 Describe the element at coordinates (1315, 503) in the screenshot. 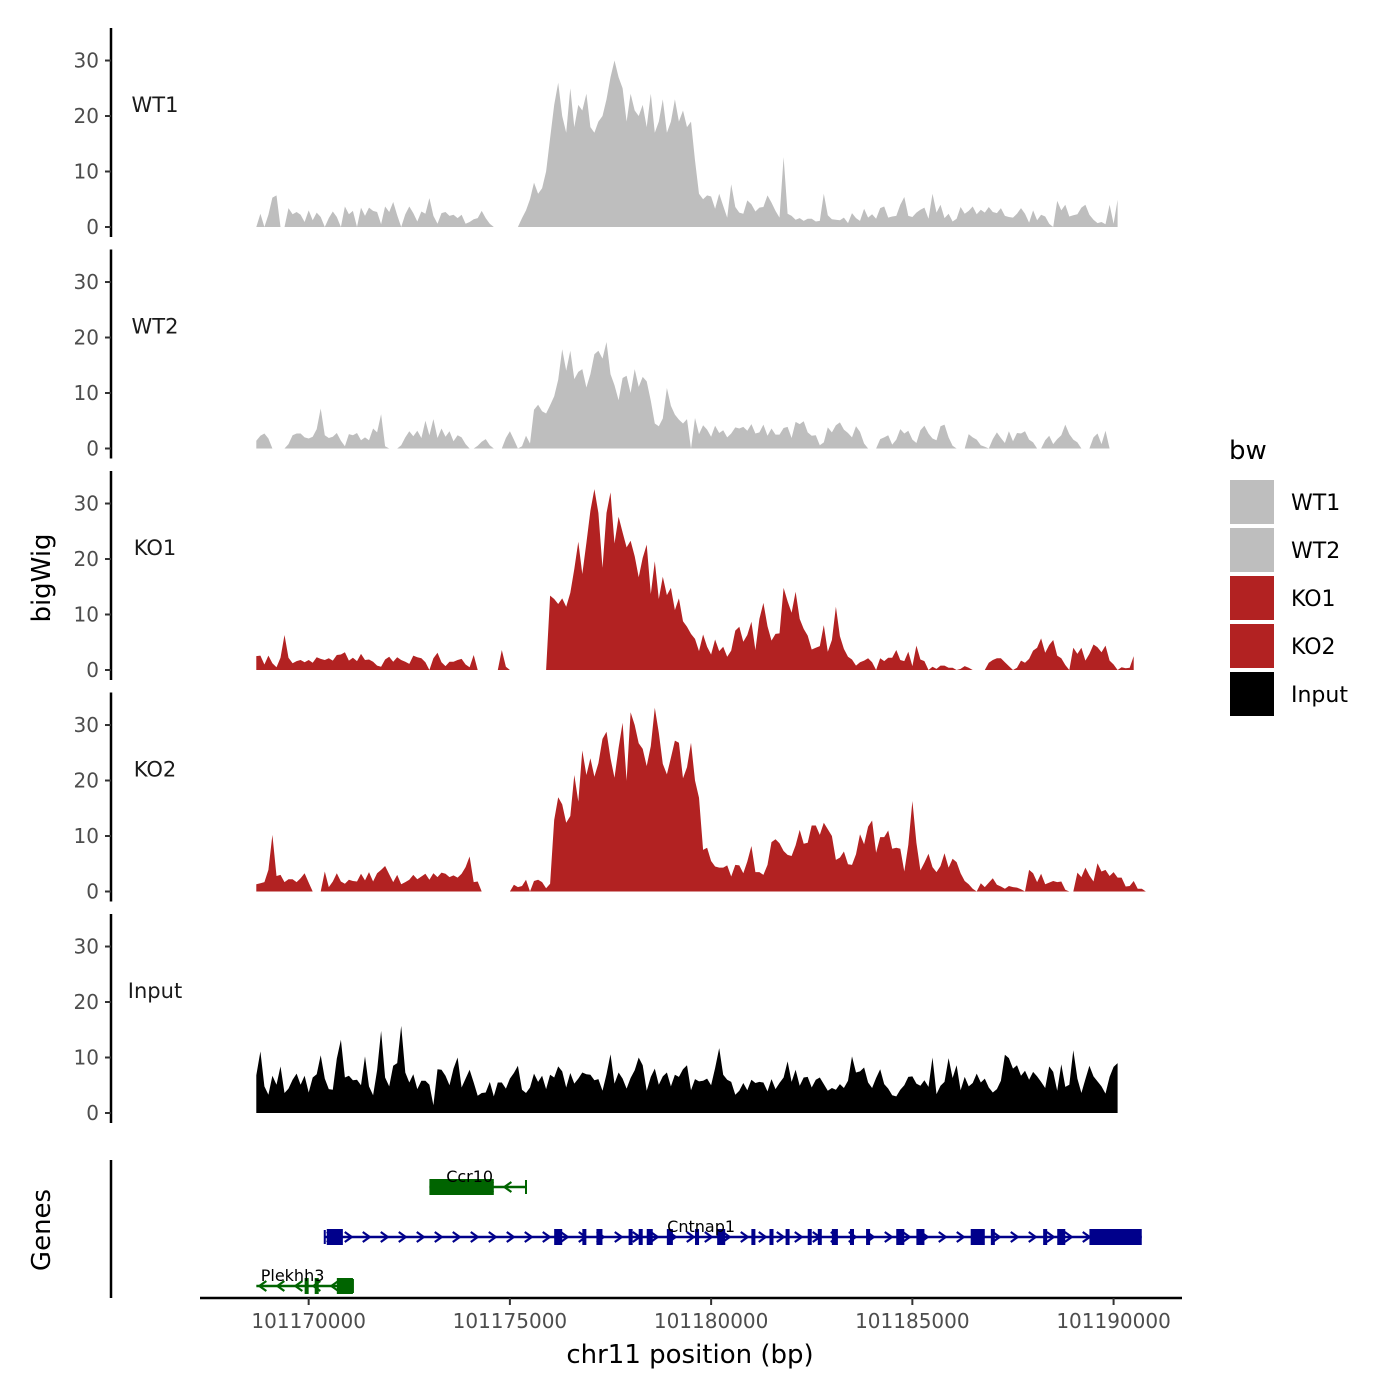

I see `legend-label: WT1` at that location.